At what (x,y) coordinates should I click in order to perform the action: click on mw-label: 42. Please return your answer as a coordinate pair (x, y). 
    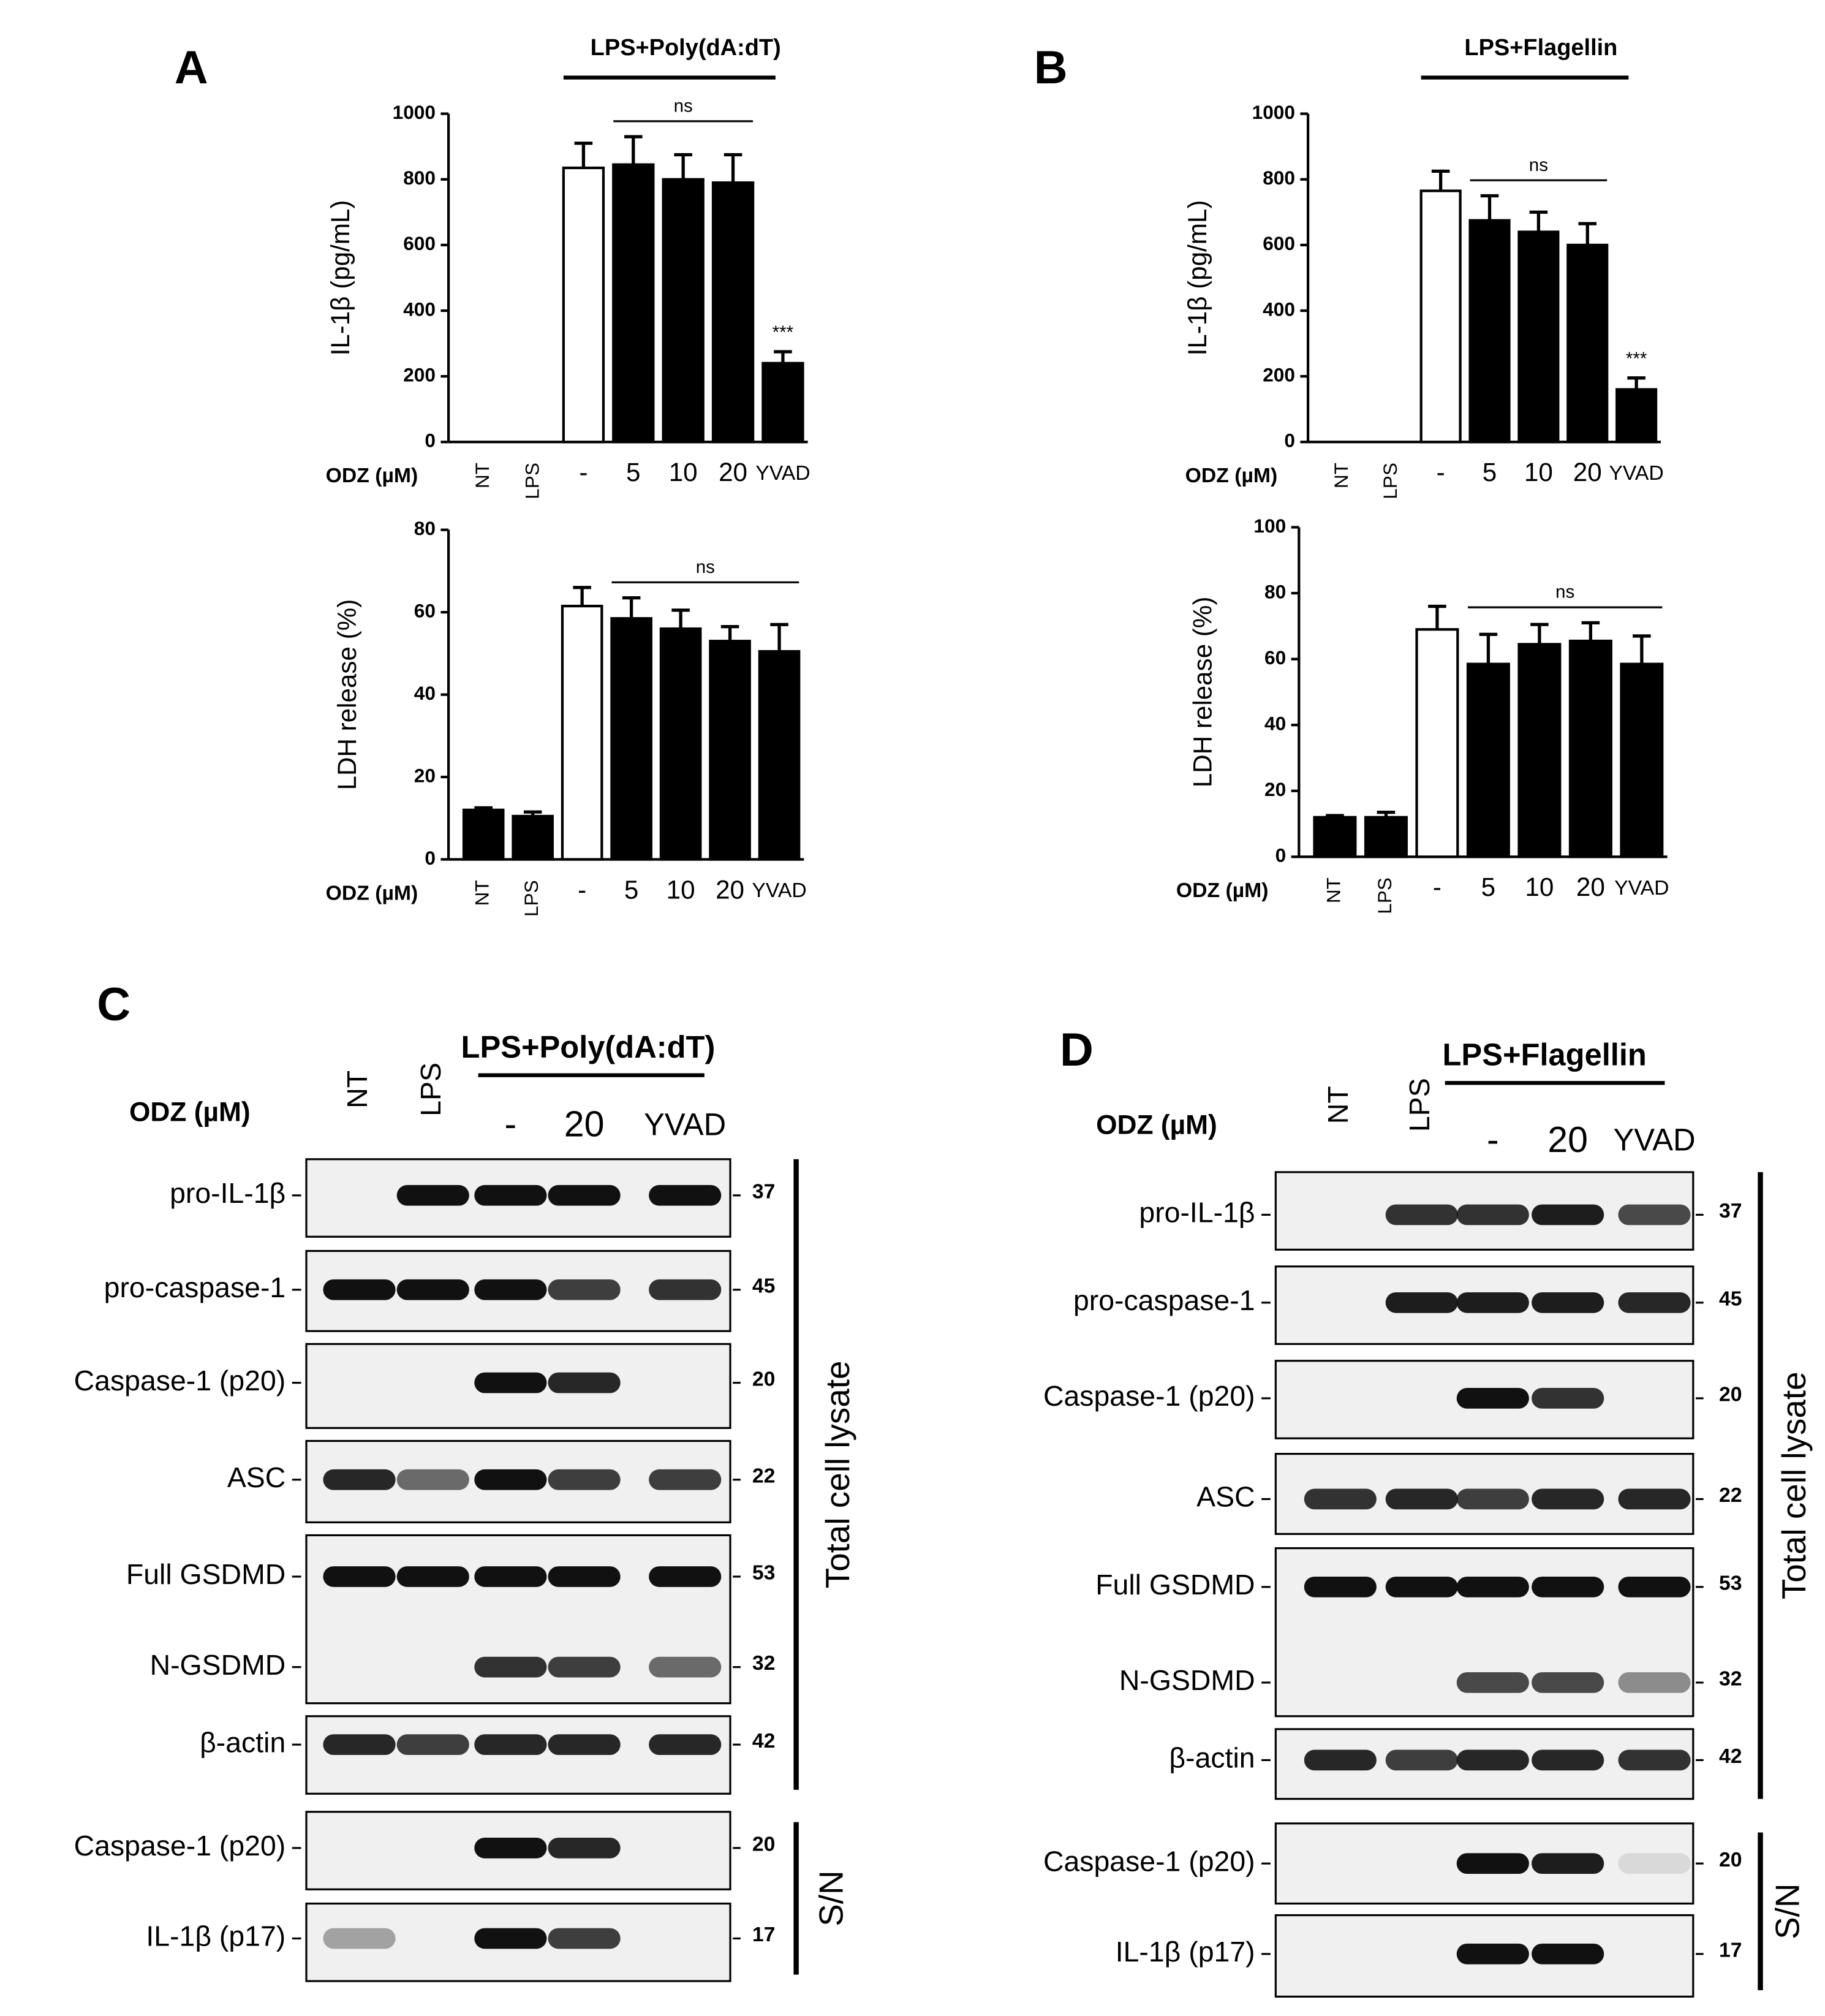
    Looking at the image, I should click on (764, 1741).